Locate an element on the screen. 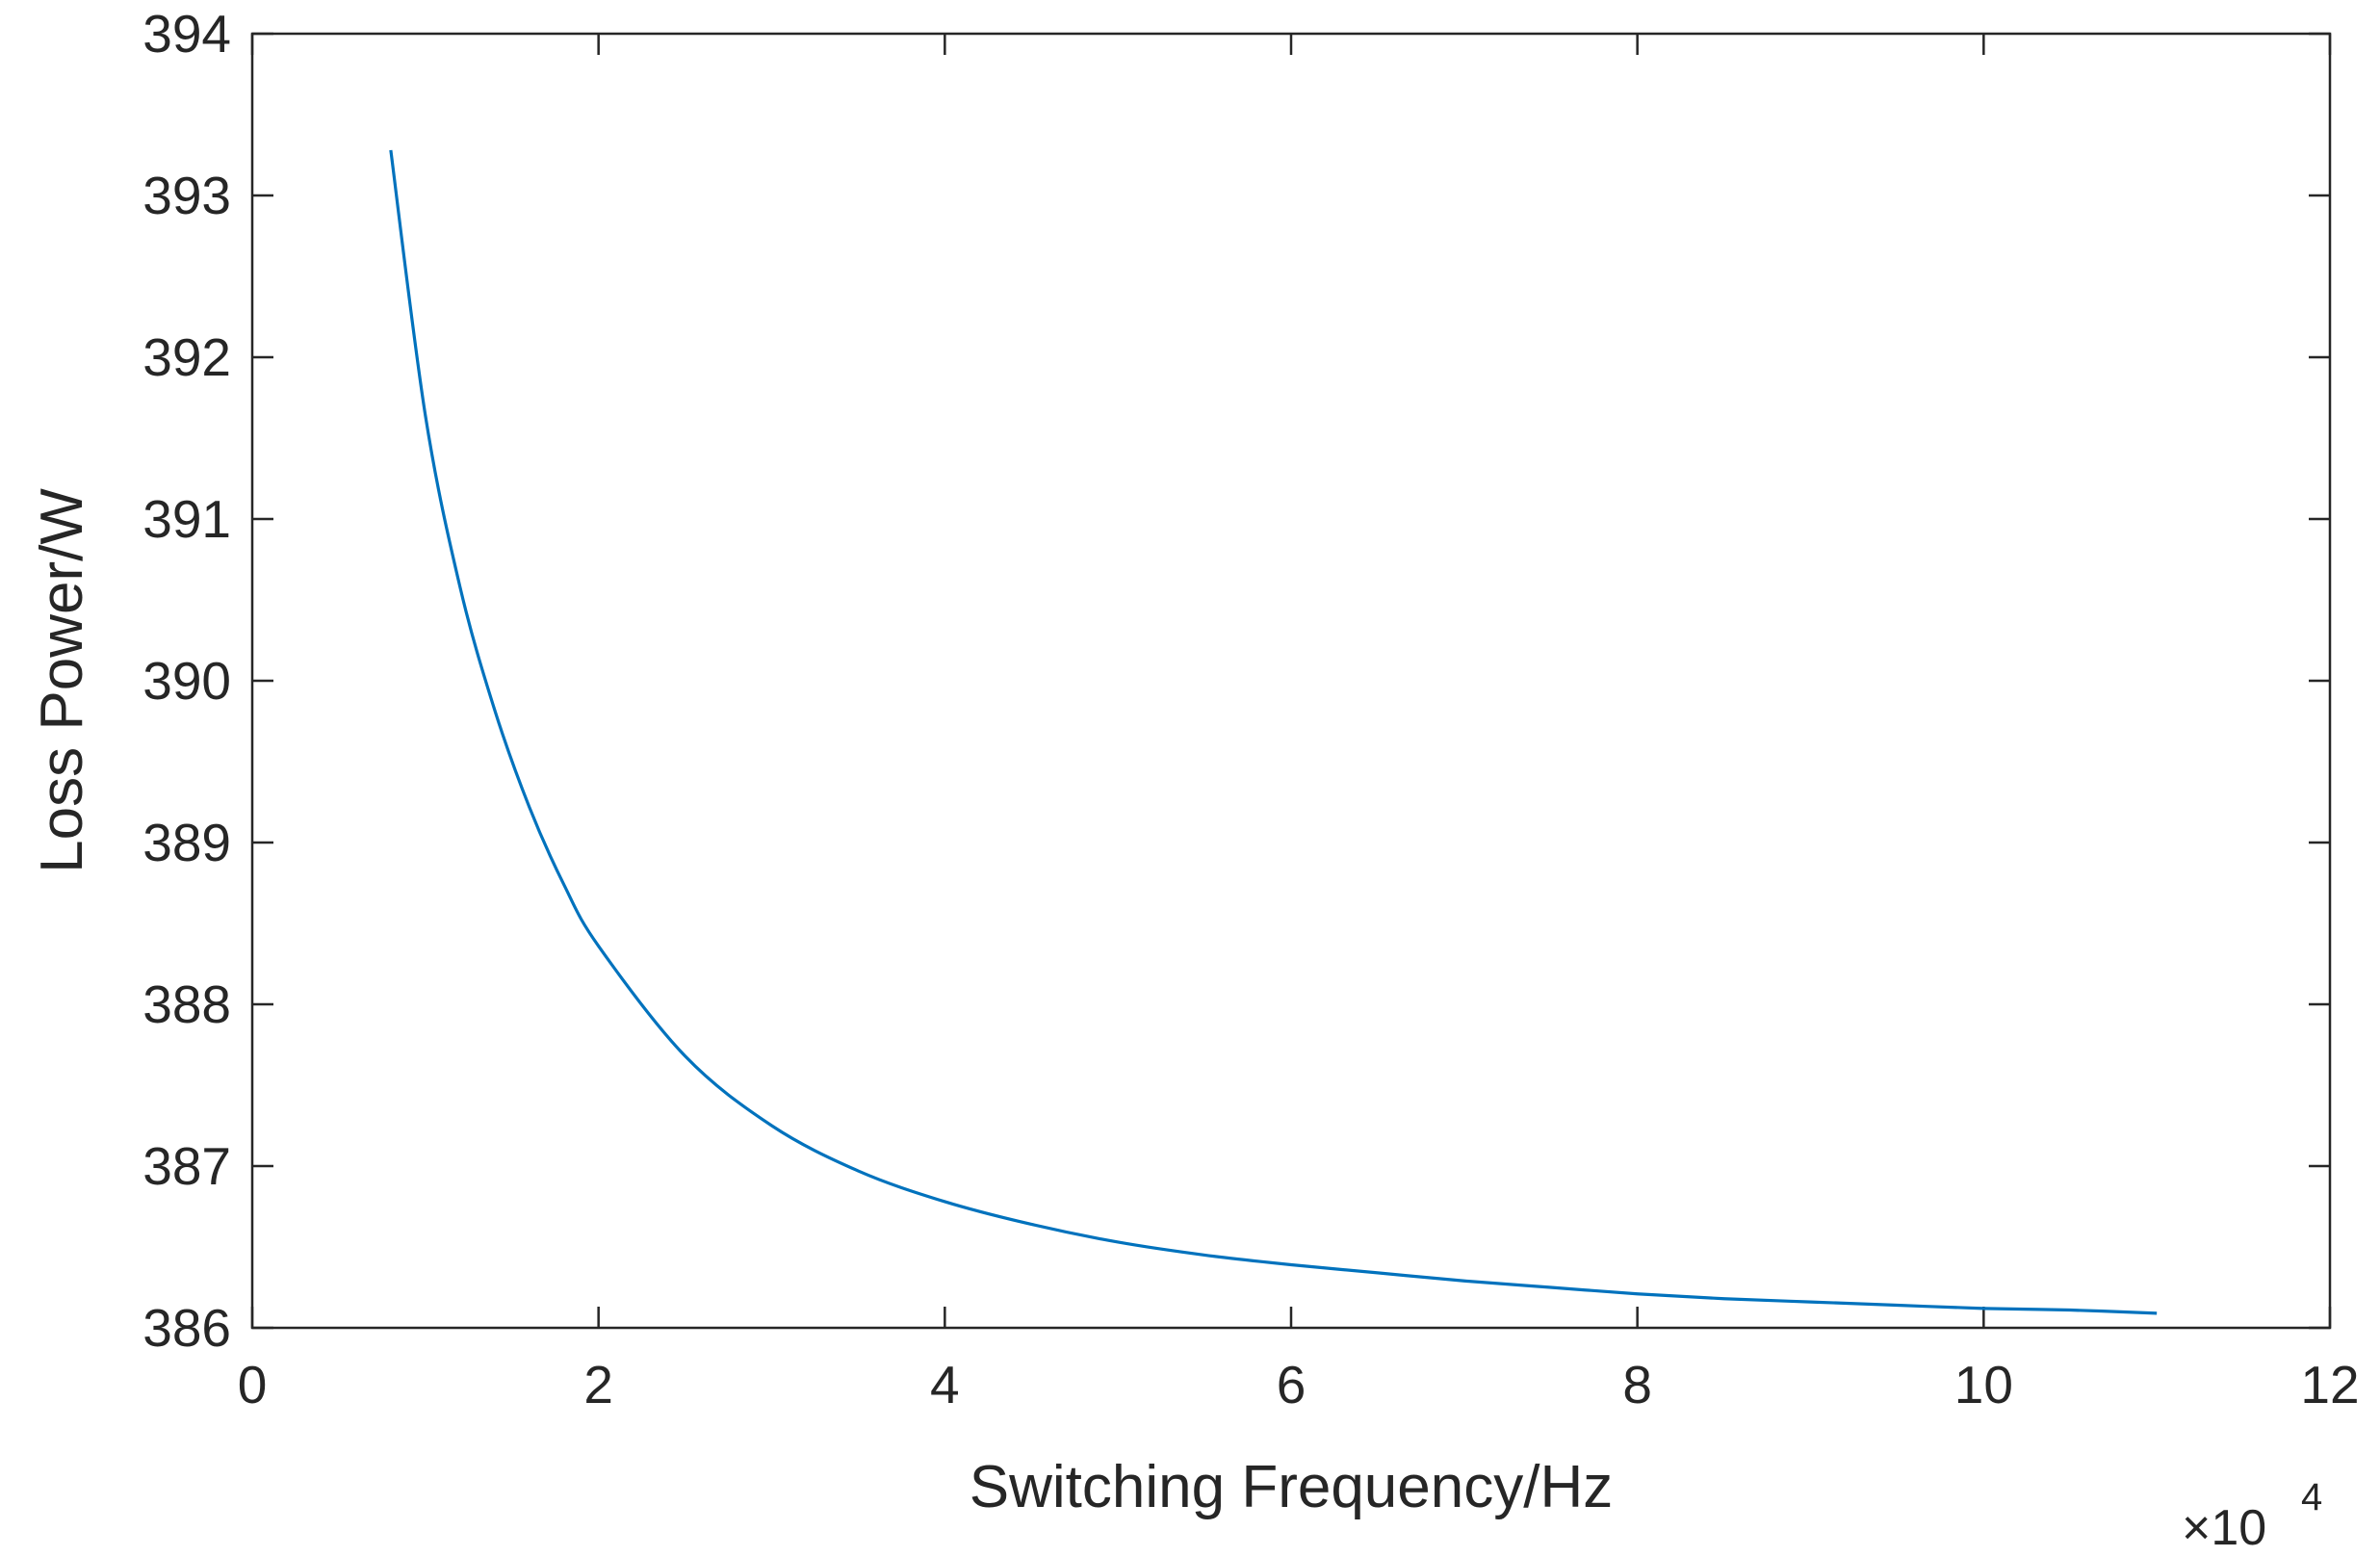  y-axis-label: Loss Power/W is located at coordinates (62, 680).